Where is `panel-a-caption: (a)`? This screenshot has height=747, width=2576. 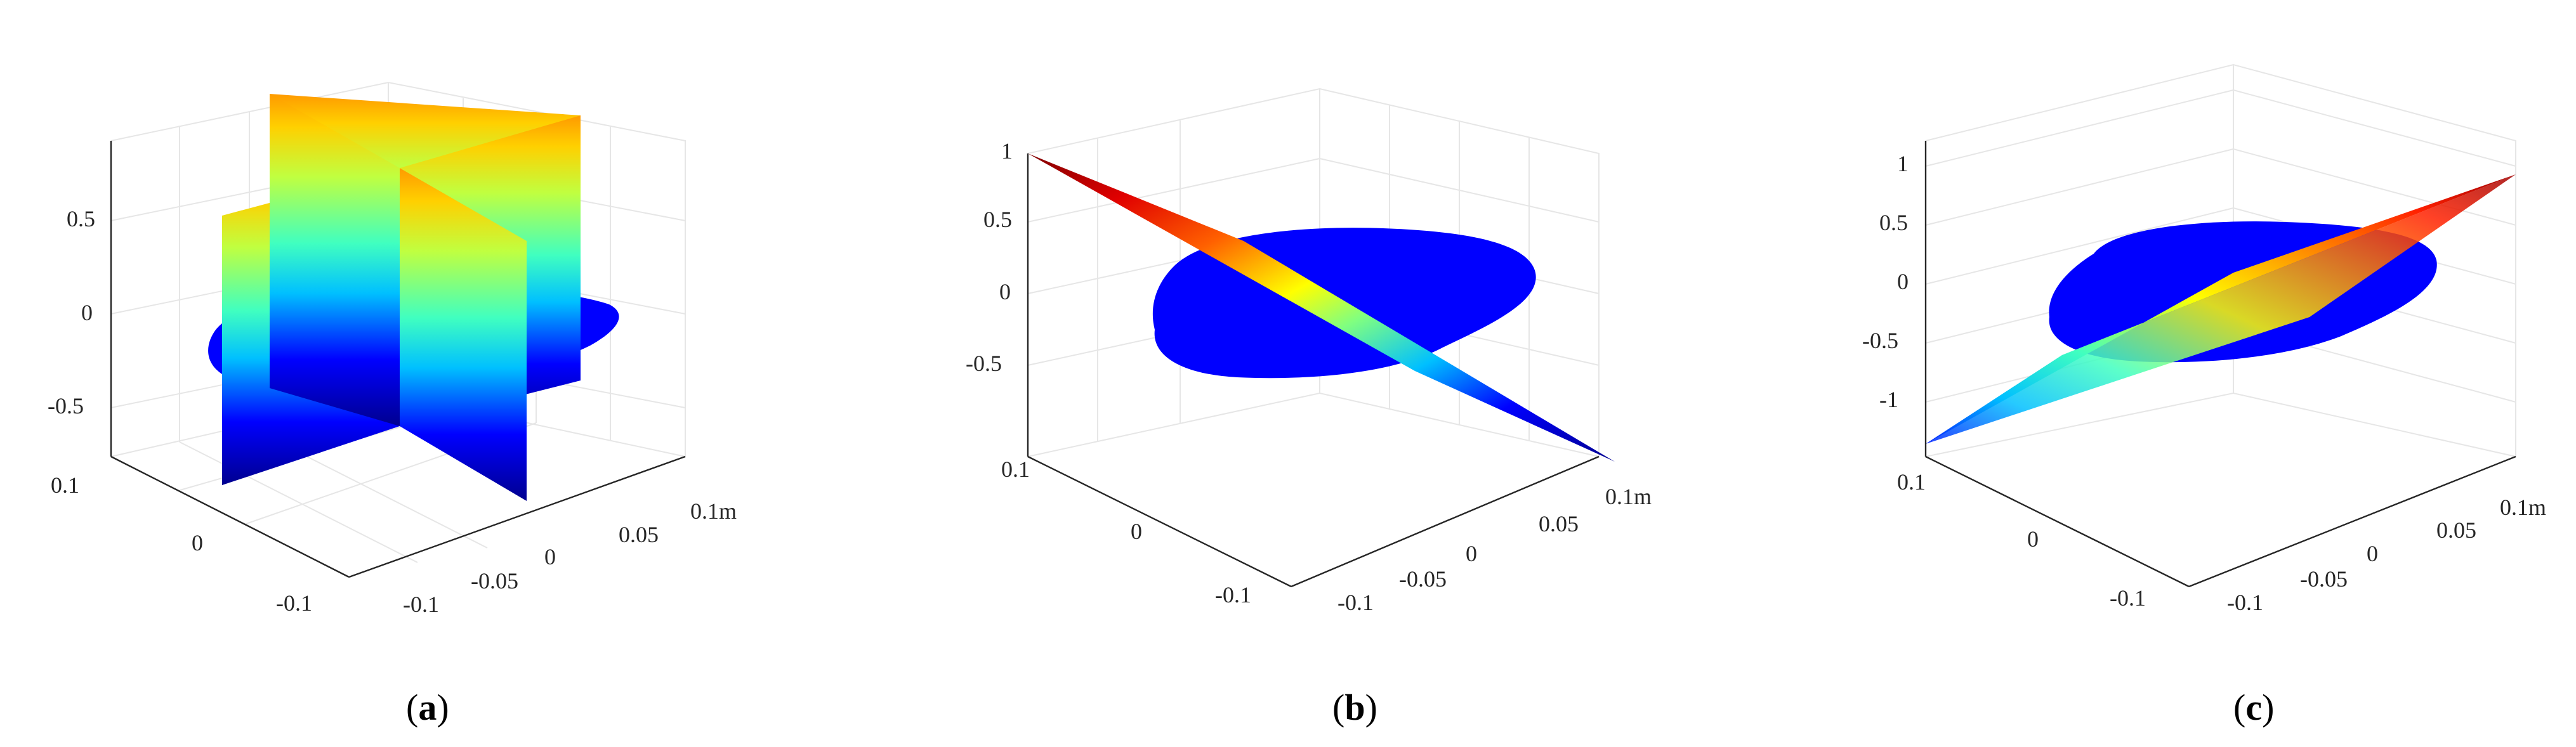 panel-a-caption: (a) is located at coordinates (427, 708).